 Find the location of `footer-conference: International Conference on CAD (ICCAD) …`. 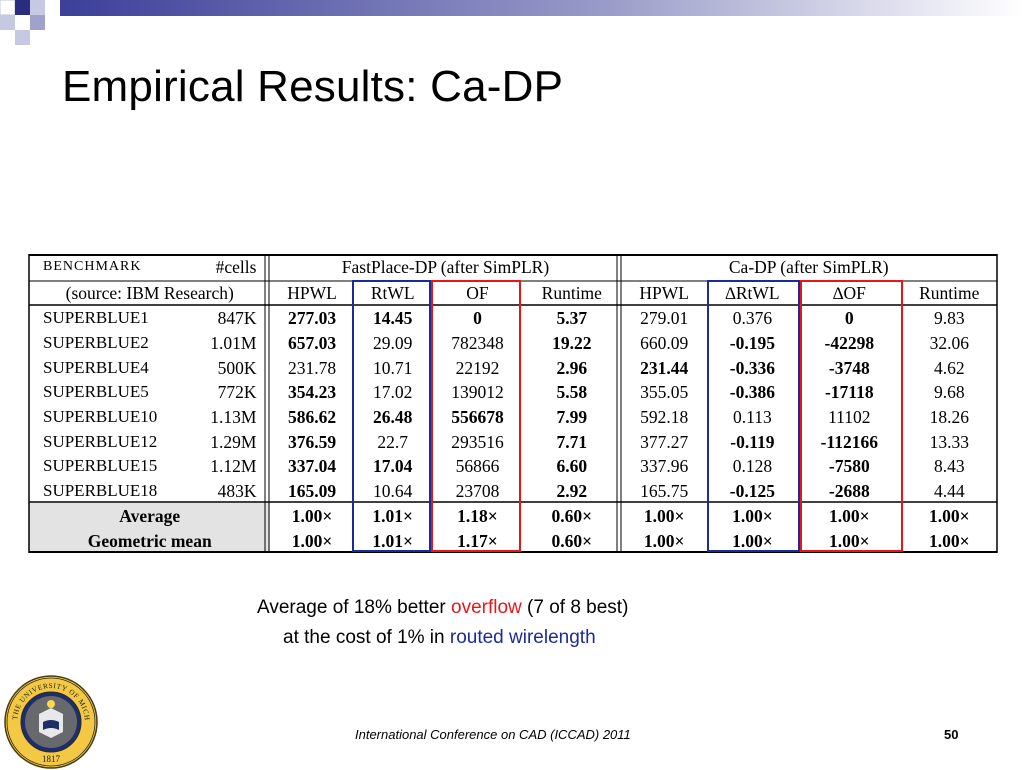

footer-conference: International Conference on CAD (ICCAD) … is located at coordinates (493, 734).